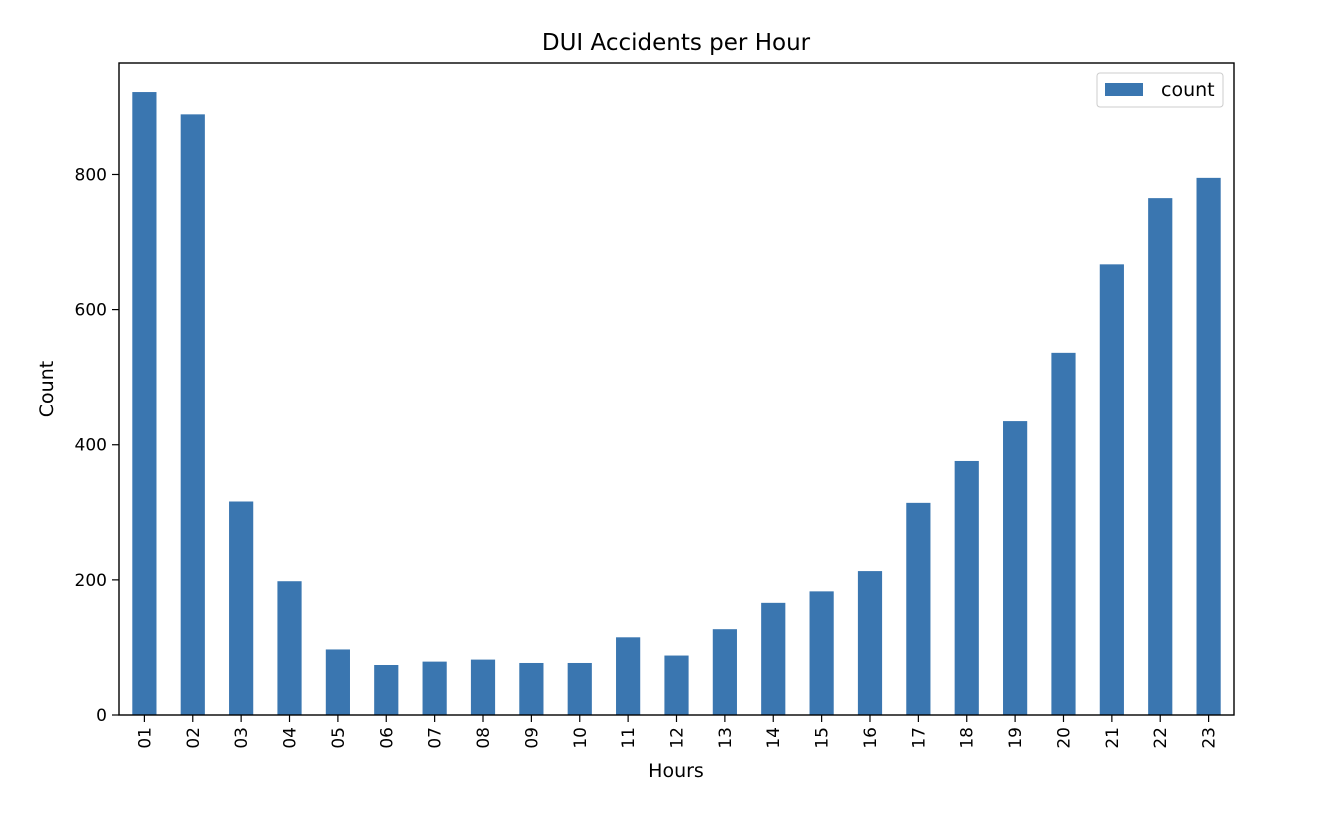 The height and width of the screenshot is (830, 1328). I want to click on x-tick-label: 08, so click(484, 738).